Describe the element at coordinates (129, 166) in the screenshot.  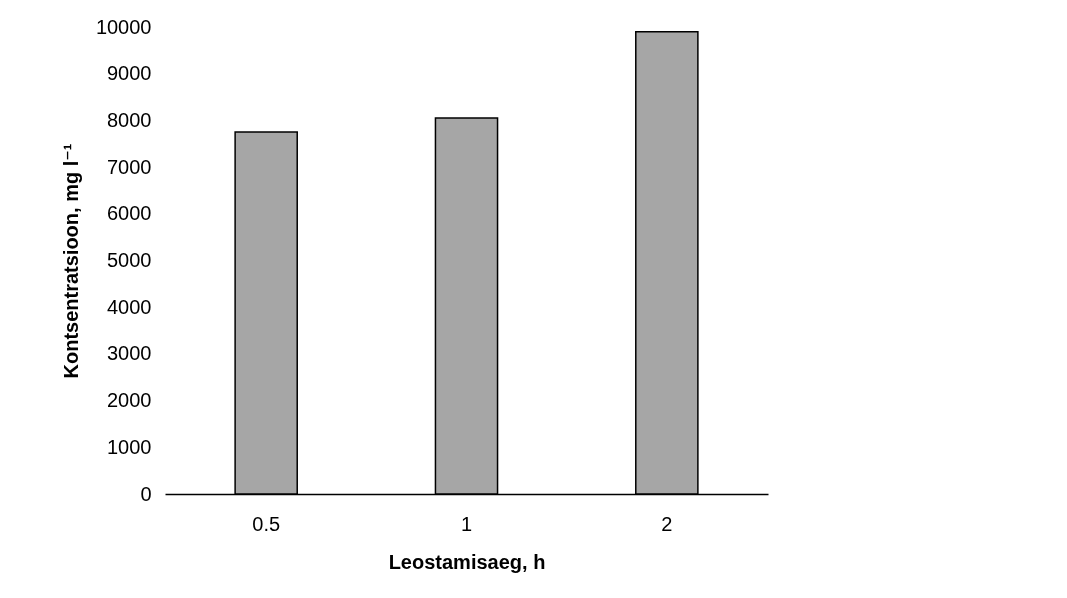
I see `y-tick-label: 7000` at that location.